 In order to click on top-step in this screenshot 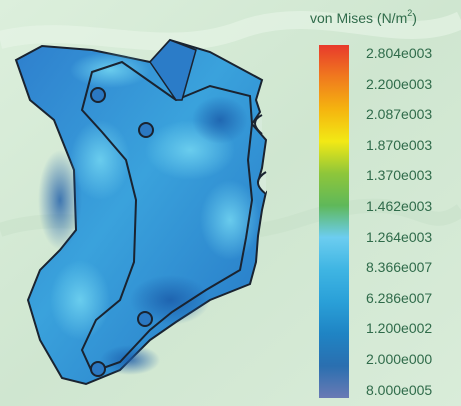, I will do `click(173, 70)`.